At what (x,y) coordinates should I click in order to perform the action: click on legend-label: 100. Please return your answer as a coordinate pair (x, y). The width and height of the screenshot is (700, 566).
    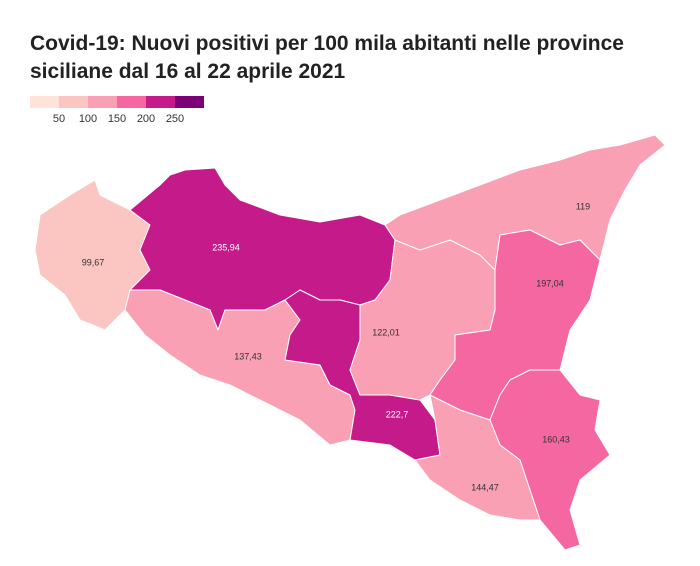
    Looking at the image, I should click on (88, 119).